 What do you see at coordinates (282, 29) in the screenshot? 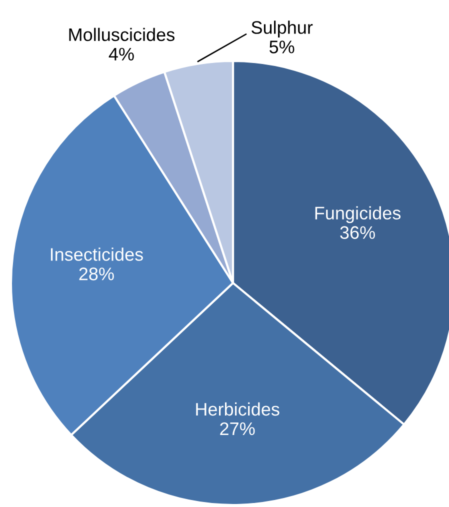
I see `slice-label: Sulphur` at bounding box center [282, 29].